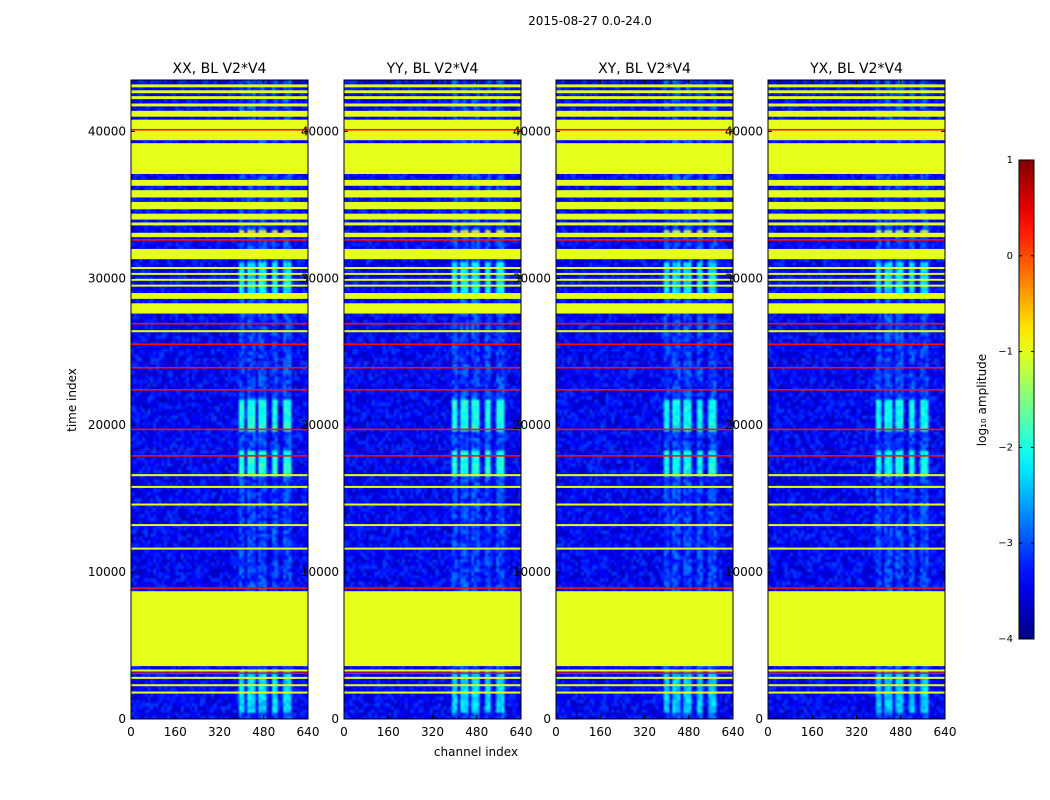 This screenshot has width=1050, height=800. What do you see at coordinates (688, 732) in the screenshot?
I see `x-tick-label: 480` at bounding box center [688, 732].